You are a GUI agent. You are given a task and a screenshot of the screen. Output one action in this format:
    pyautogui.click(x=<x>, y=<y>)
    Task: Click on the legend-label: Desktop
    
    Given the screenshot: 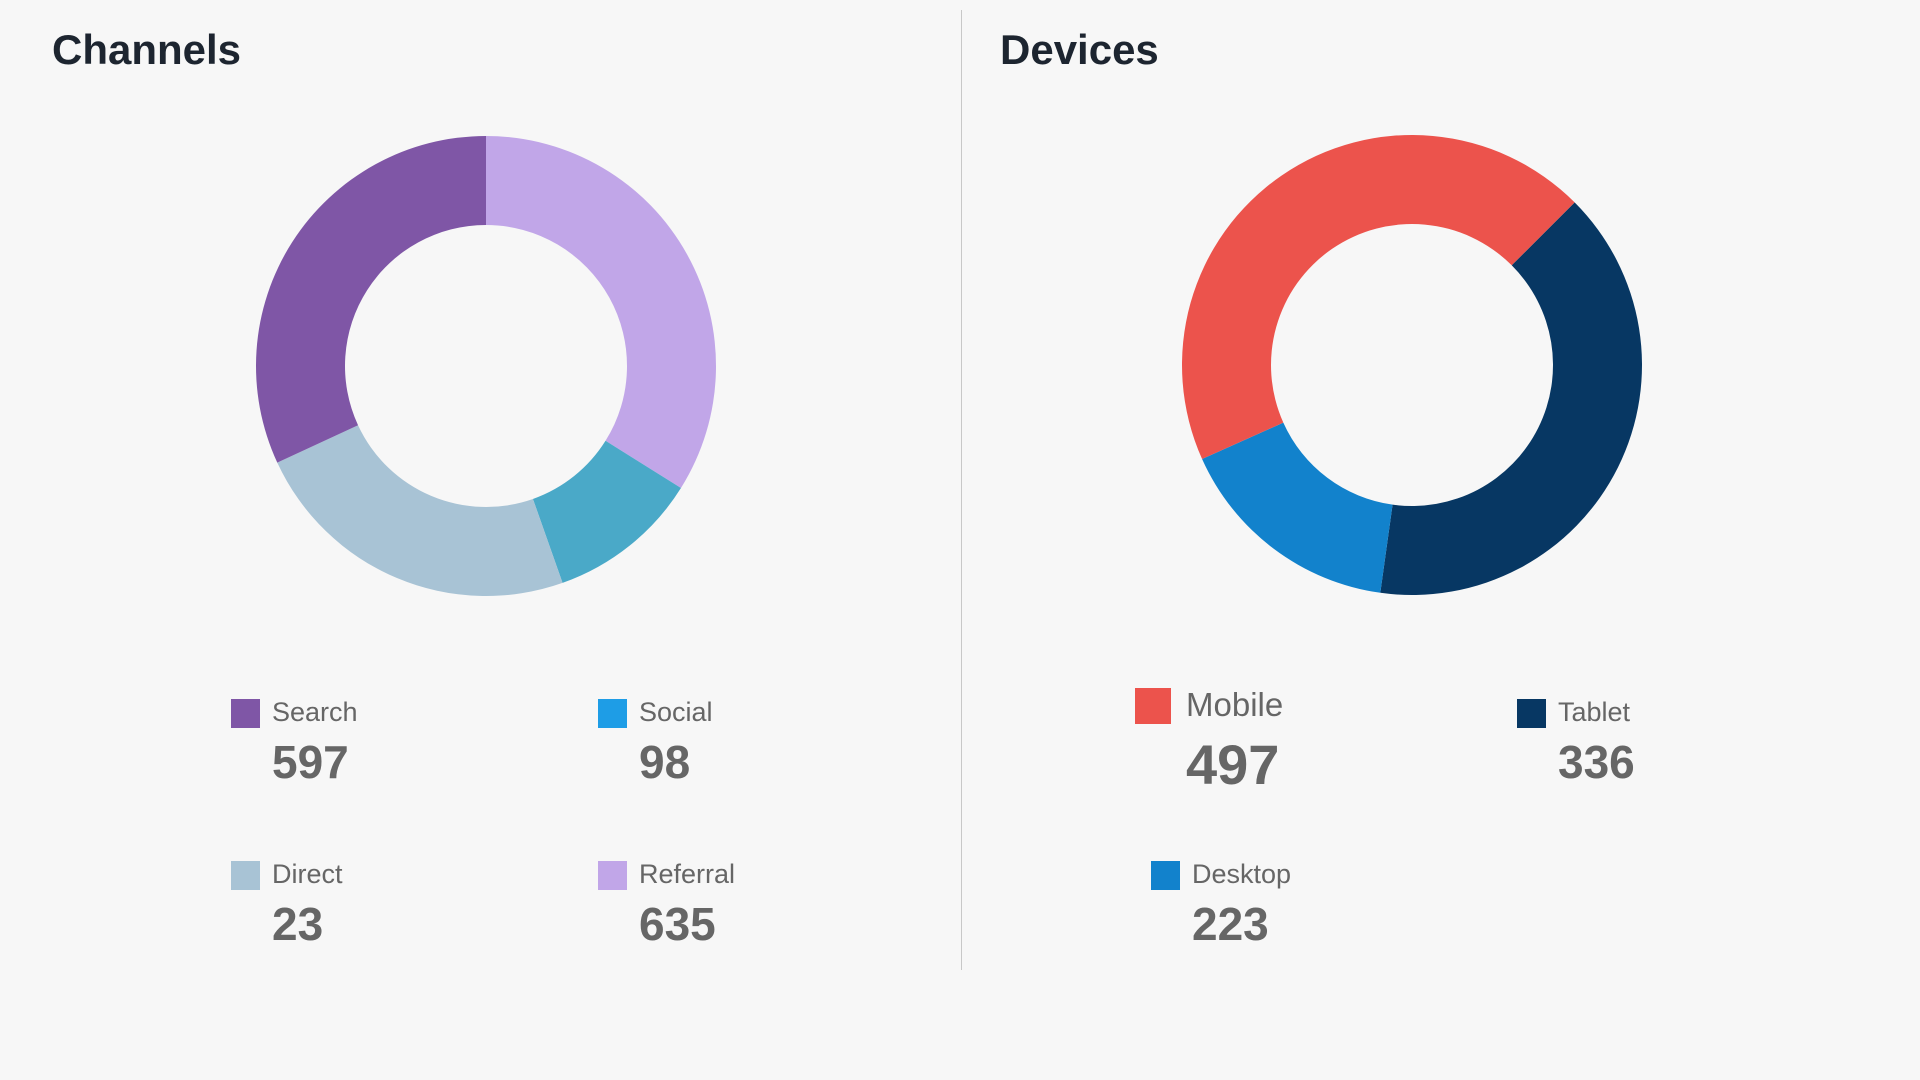 What is the action you would take?
    pyautogui.click(x=1242, y=874)
    